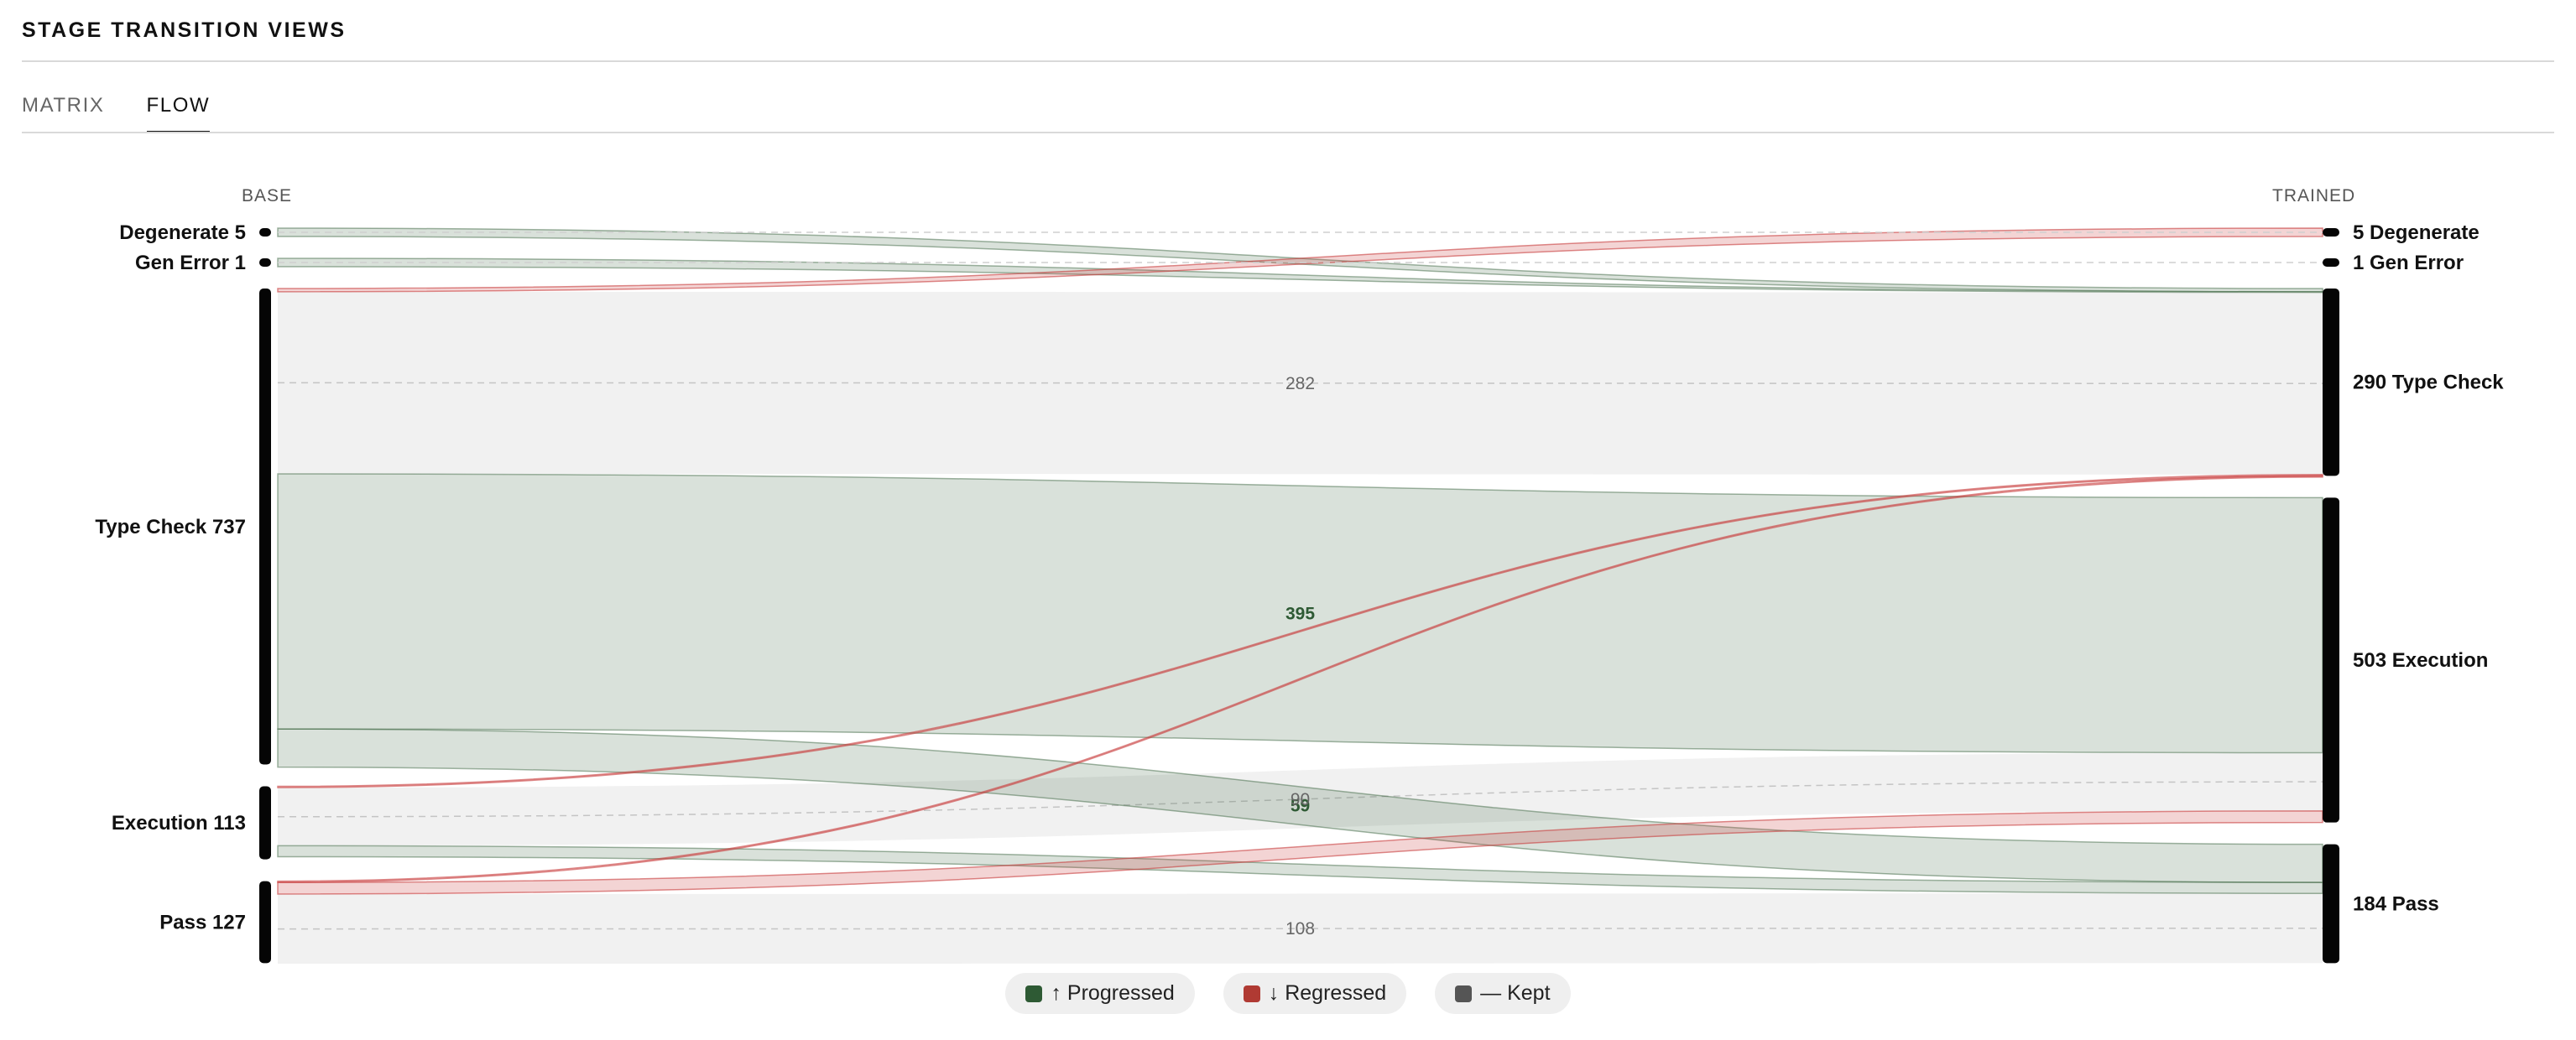  I want to click on flow-kept-centerline-execution, so click(1300, 799).